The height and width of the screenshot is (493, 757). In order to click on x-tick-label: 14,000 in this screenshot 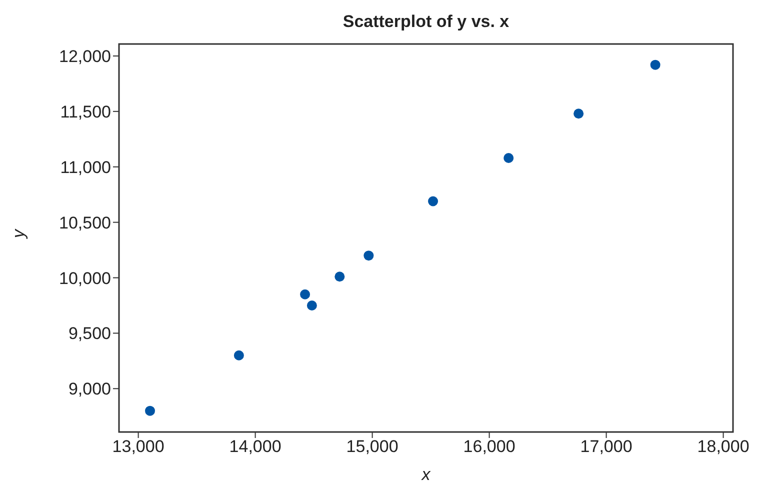, I will do `click(255, 446)`.